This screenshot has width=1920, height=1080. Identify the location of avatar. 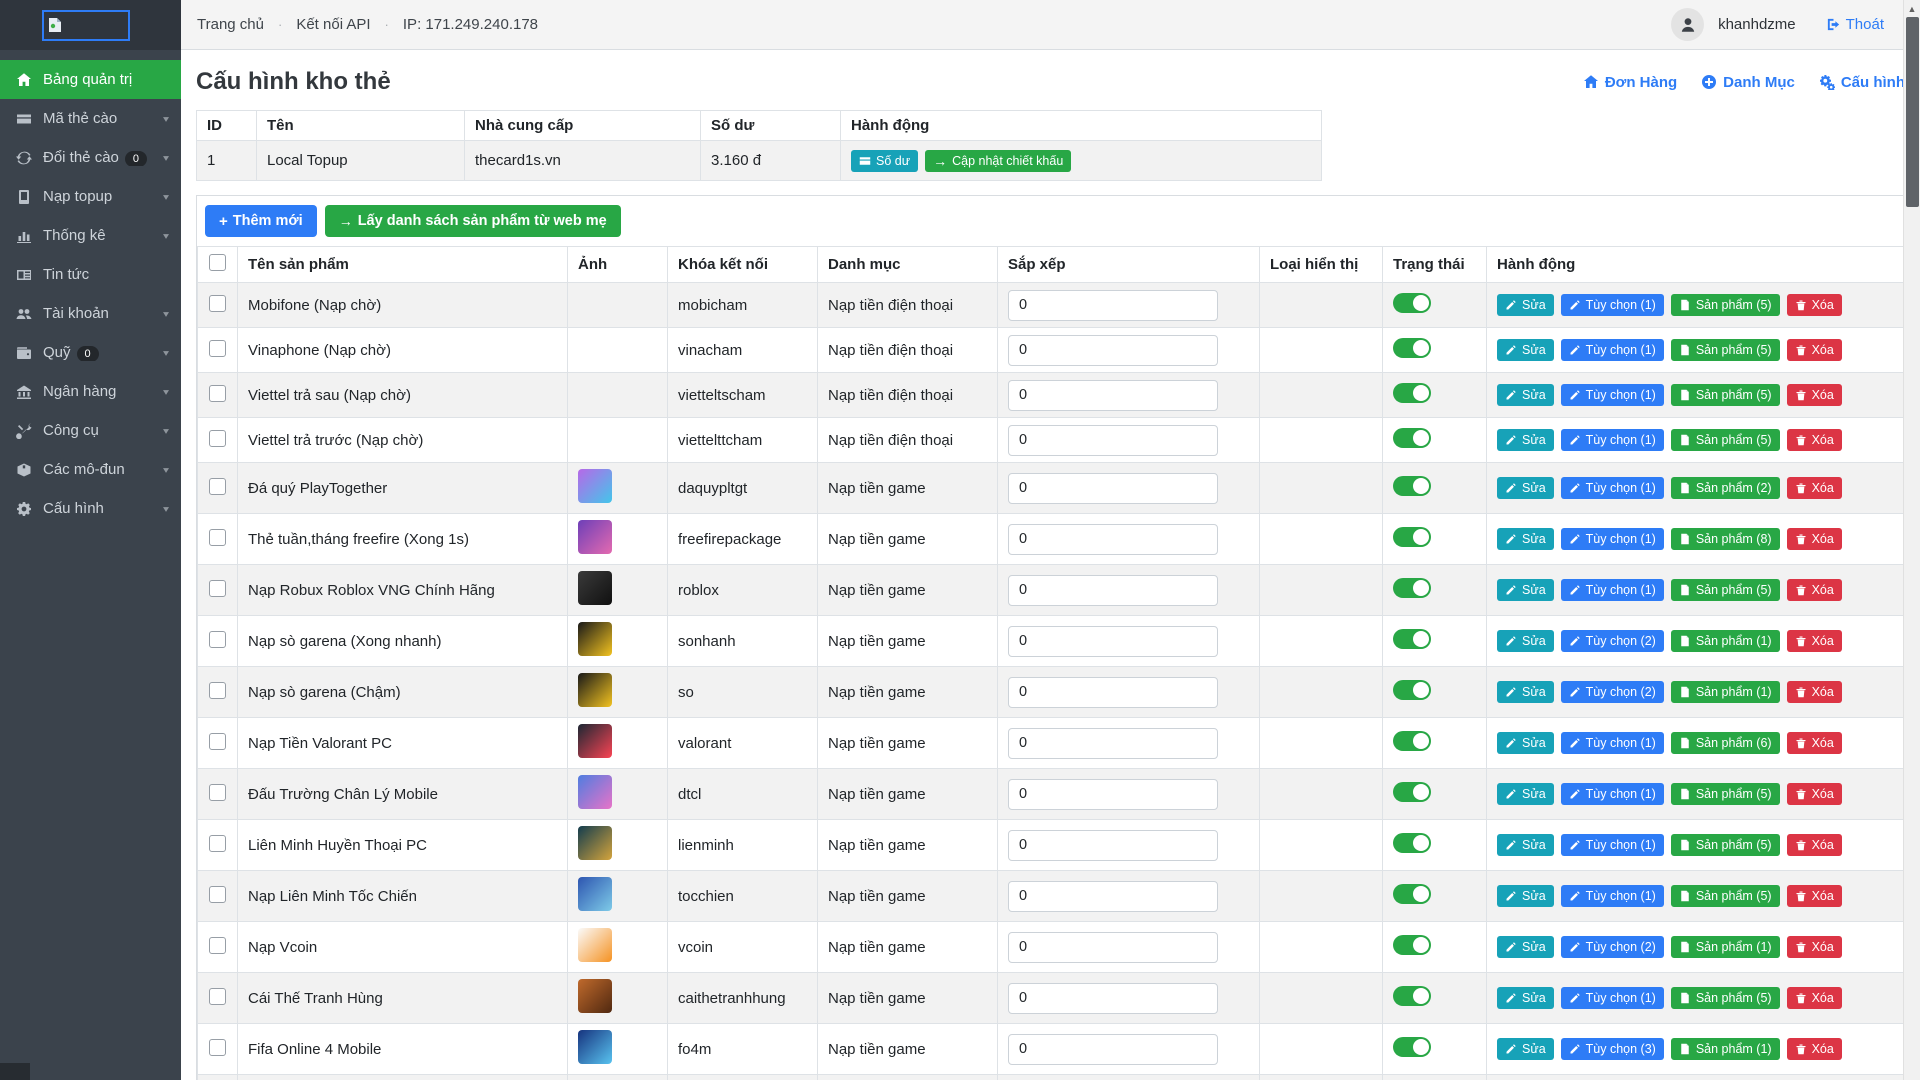
(1688, 24).